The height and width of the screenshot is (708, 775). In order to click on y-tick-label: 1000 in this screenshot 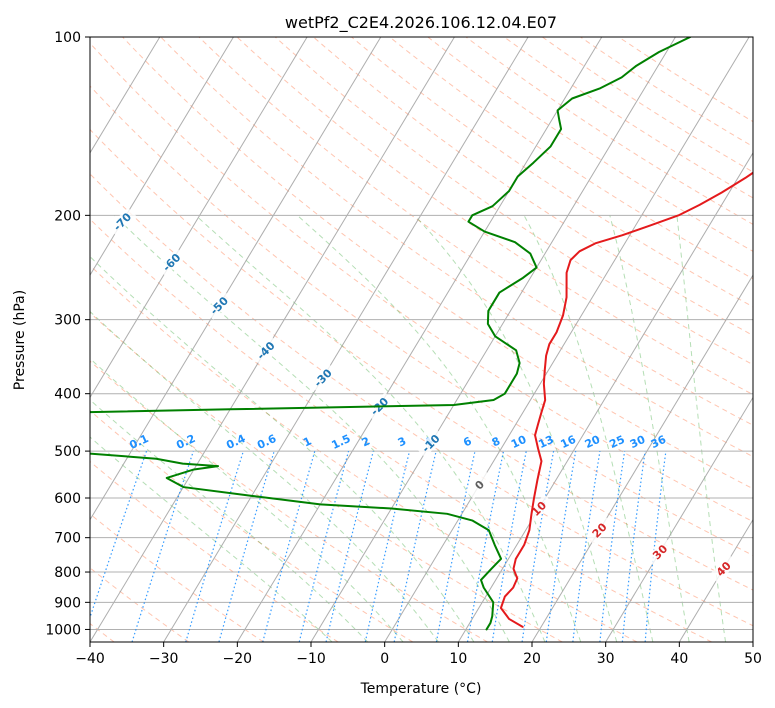, I will do `click(63, 630)`.